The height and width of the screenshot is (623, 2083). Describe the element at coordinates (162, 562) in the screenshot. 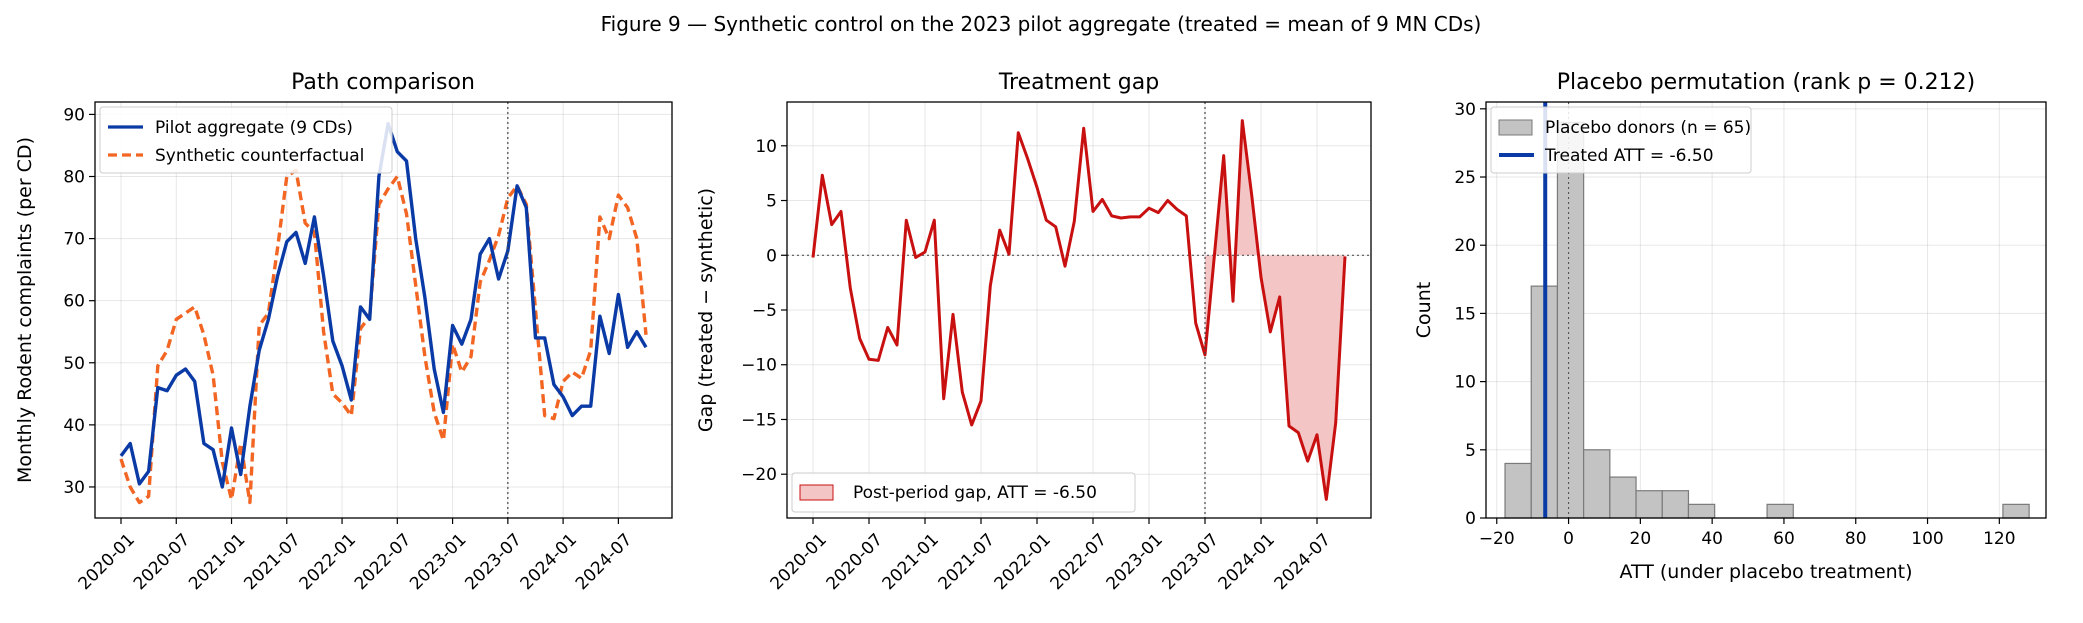

I see `path-xtick-label: 2020-07` at that location.